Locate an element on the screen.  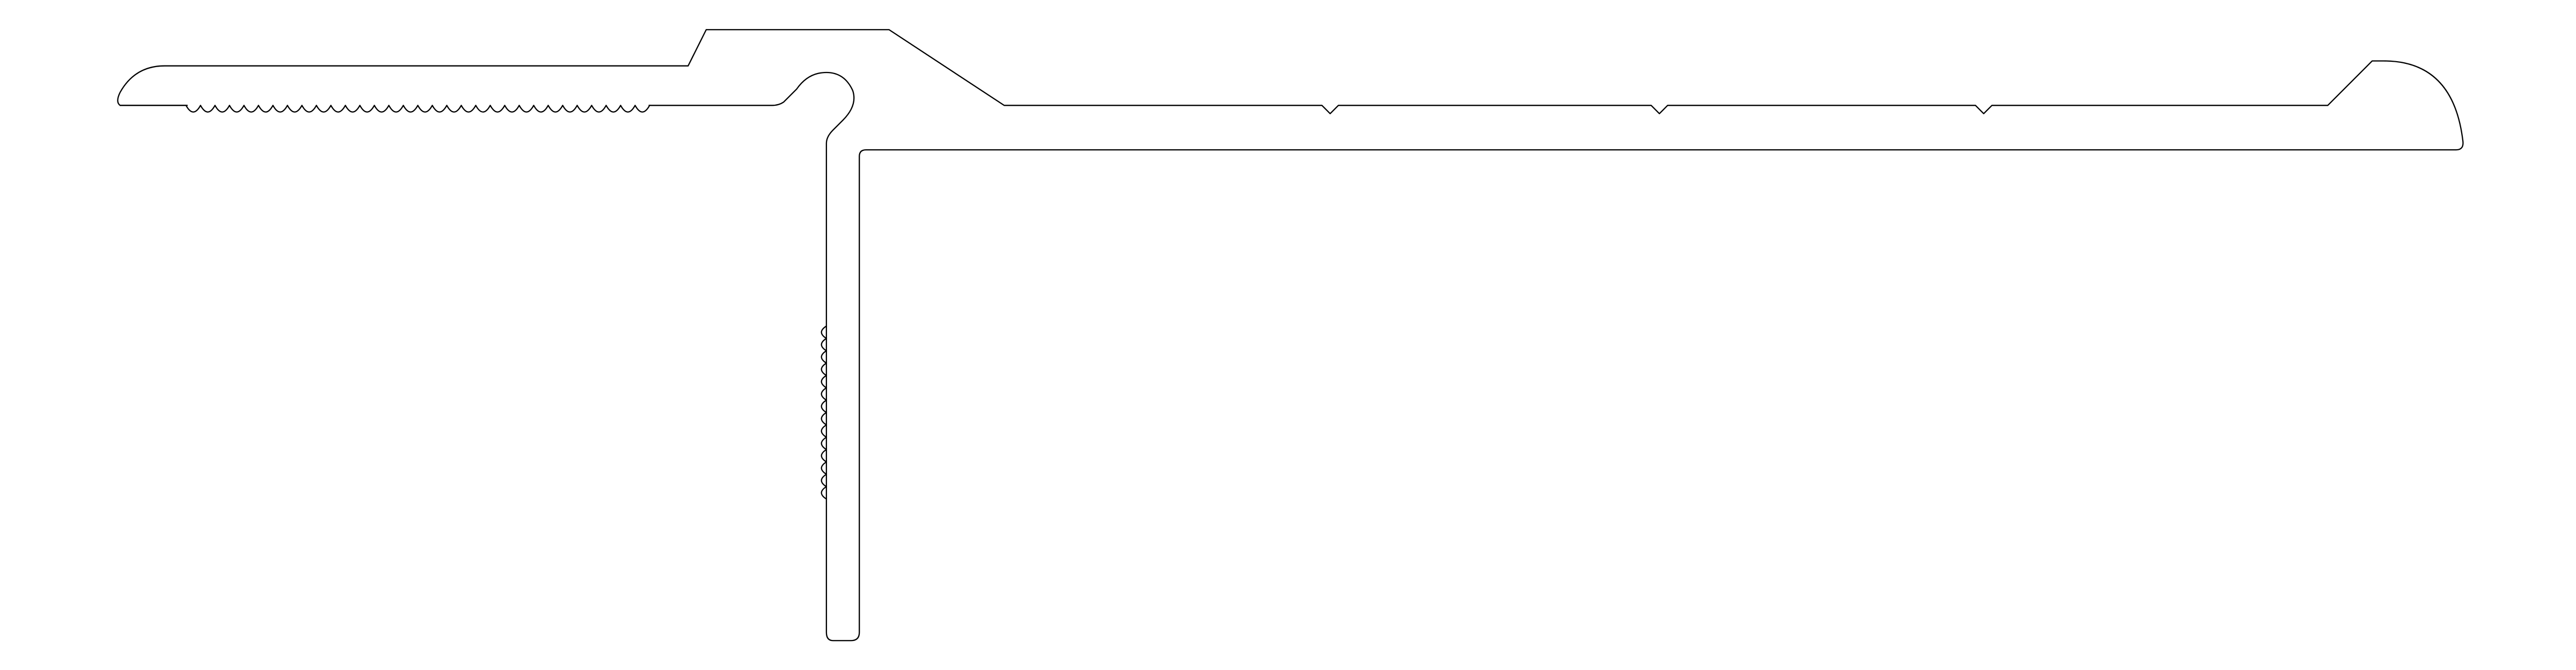
vertical-leg-serration is located at coordinates (824, 412).